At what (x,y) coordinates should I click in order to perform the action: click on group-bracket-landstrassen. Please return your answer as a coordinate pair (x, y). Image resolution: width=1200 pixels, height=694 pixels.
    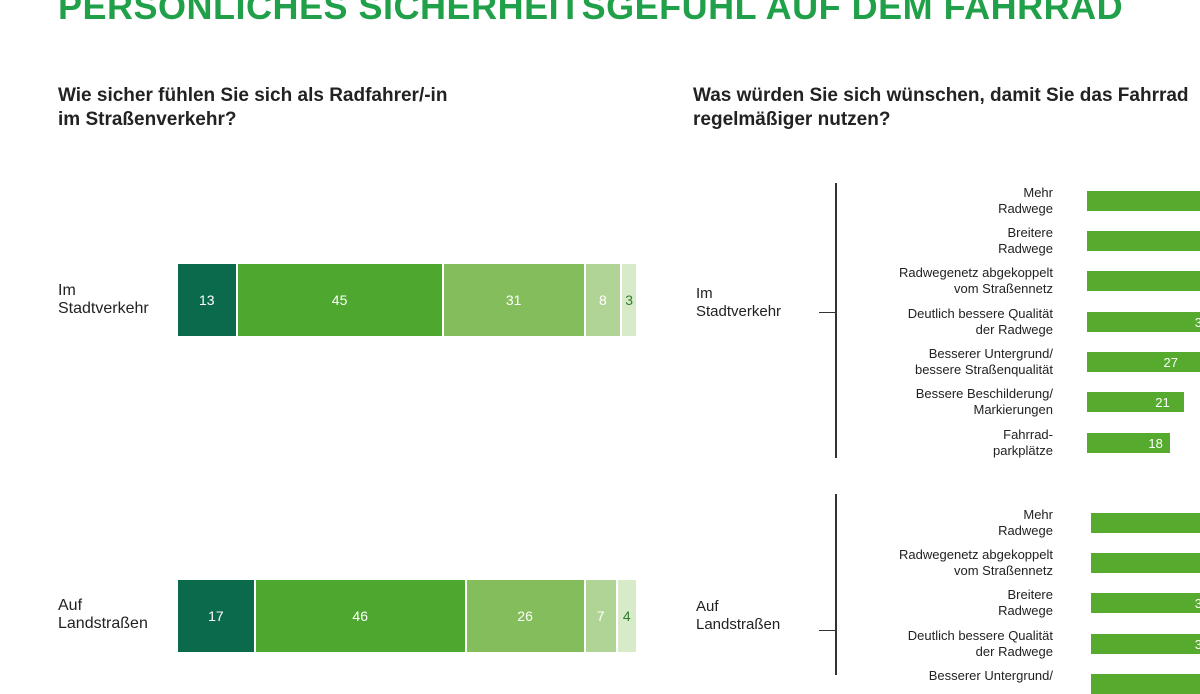
    Looking at the image, I should click on (836, 584).